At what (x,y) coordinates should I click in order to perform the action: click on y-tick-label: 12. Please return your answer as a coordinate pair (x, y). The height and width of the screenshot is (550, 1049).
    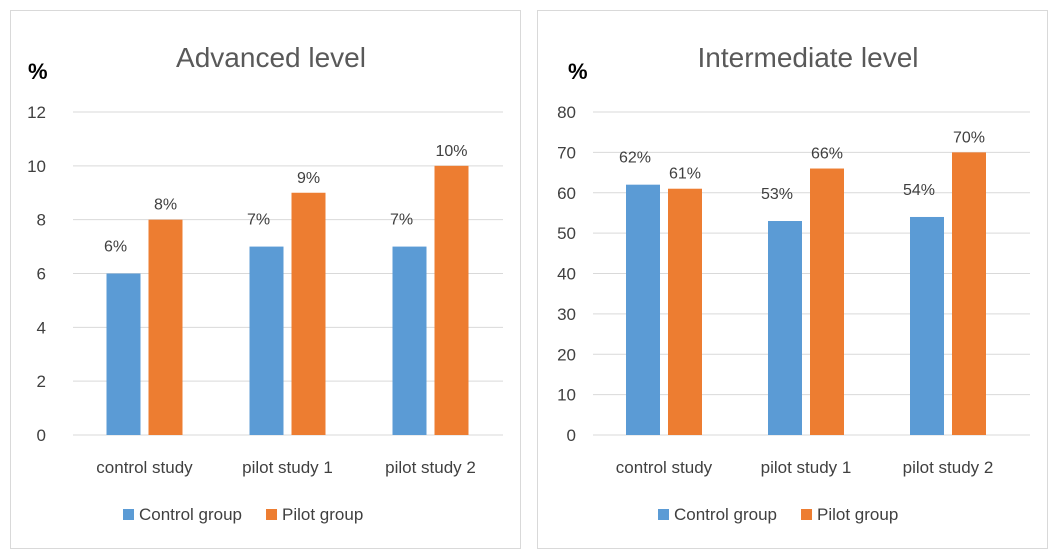
    Looking at the image, I should click on (36, 112).